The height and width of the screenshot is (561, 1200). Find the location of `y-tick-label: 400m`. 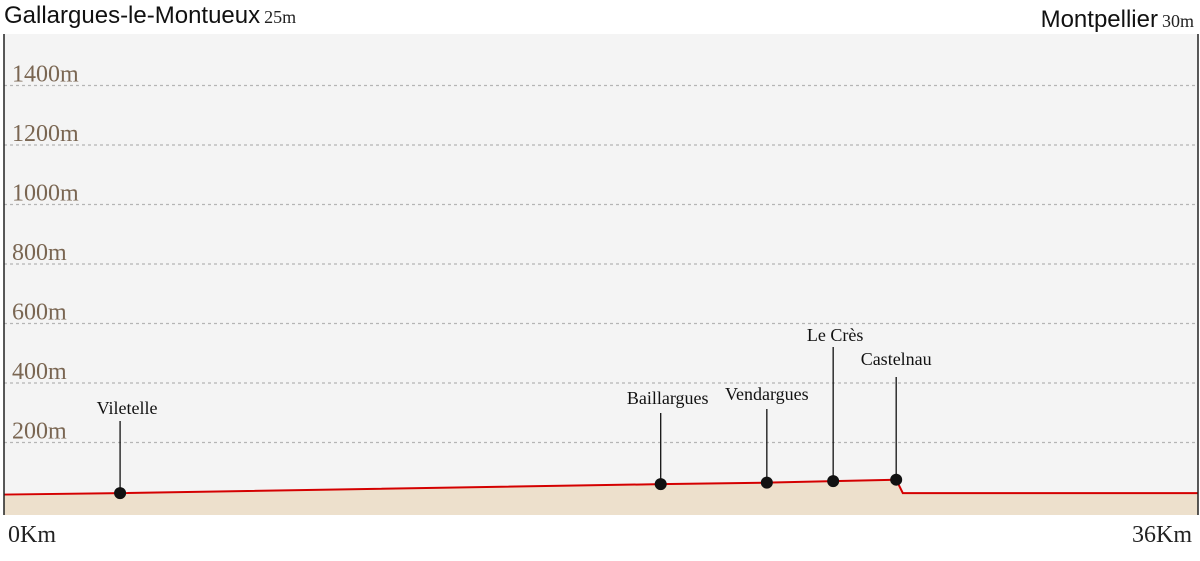

y-tick-label: 400m is located at coordinates (39, 372).